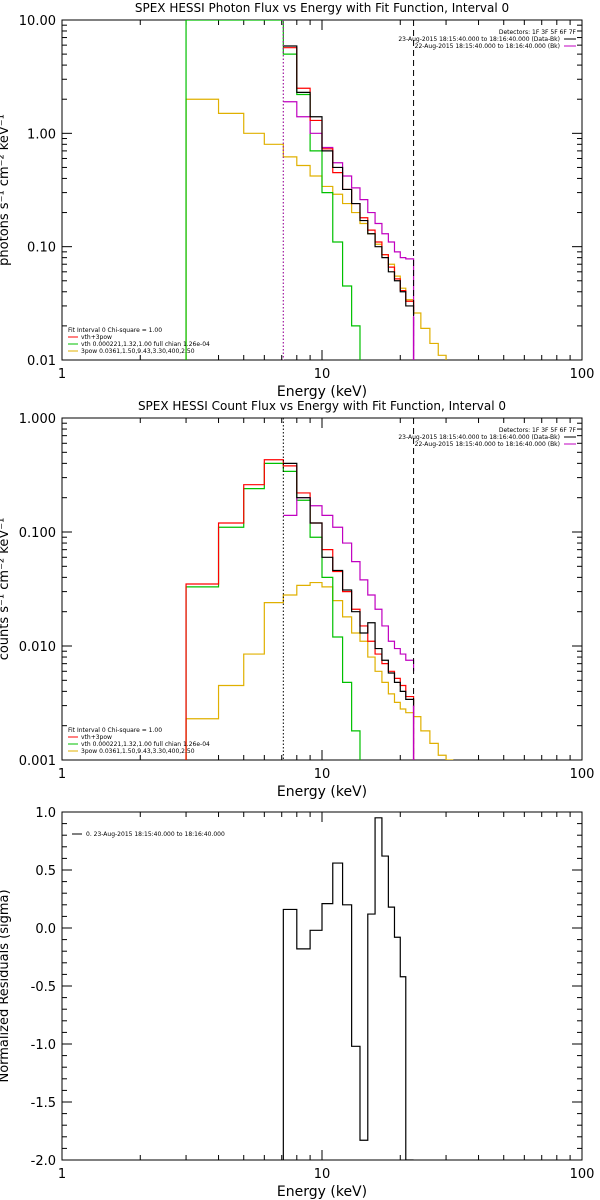  Describe the element at coordinates (41, 248) in the screenshot. I see `y-tick-label: 0.10` at that location.